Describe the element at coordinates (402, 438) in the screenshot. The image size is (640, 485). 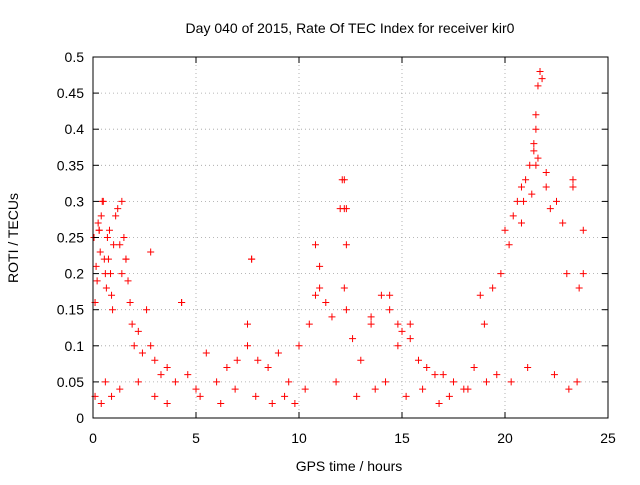
I see `x-tick-label: 15` at that location.